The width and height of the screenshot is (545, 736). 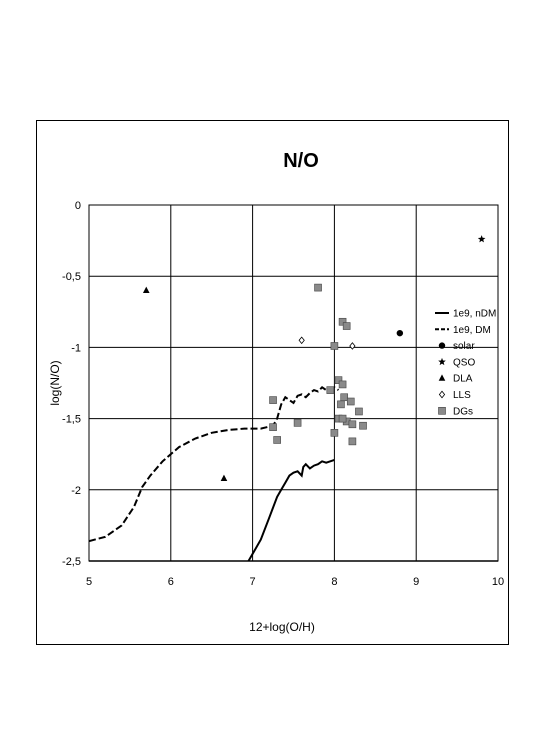 What do you see at coordinates (253, 582) in the screenshot?
I see `x-tick-label: 7` at bounding box center [253, 582].